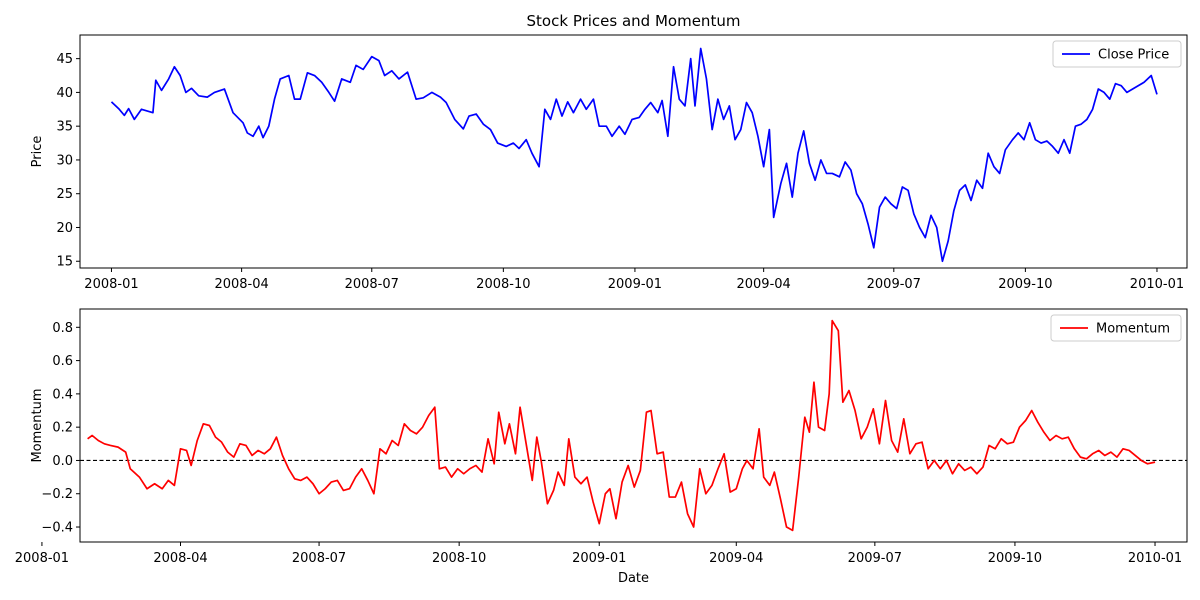 The width and height of the screenshot is (1200, 600). Describe the element at coordinates (64, 93) in the screenshot. I see `y-tick-label: 40` at that location.